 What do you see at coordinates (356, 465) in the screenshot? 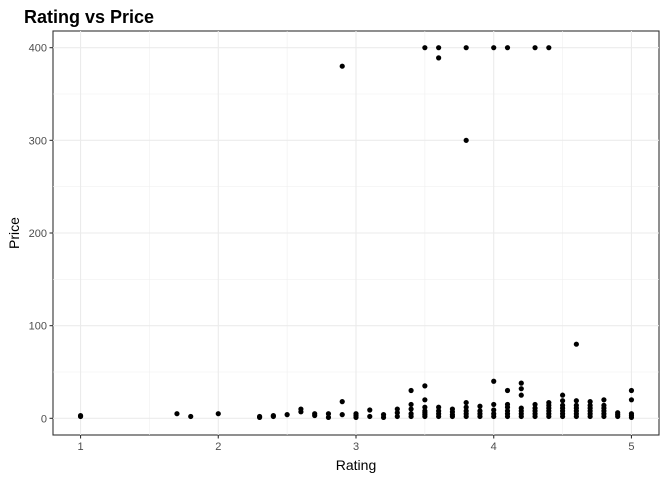
I see `x-axis-title: Rating` at bounding box center [356, 465].